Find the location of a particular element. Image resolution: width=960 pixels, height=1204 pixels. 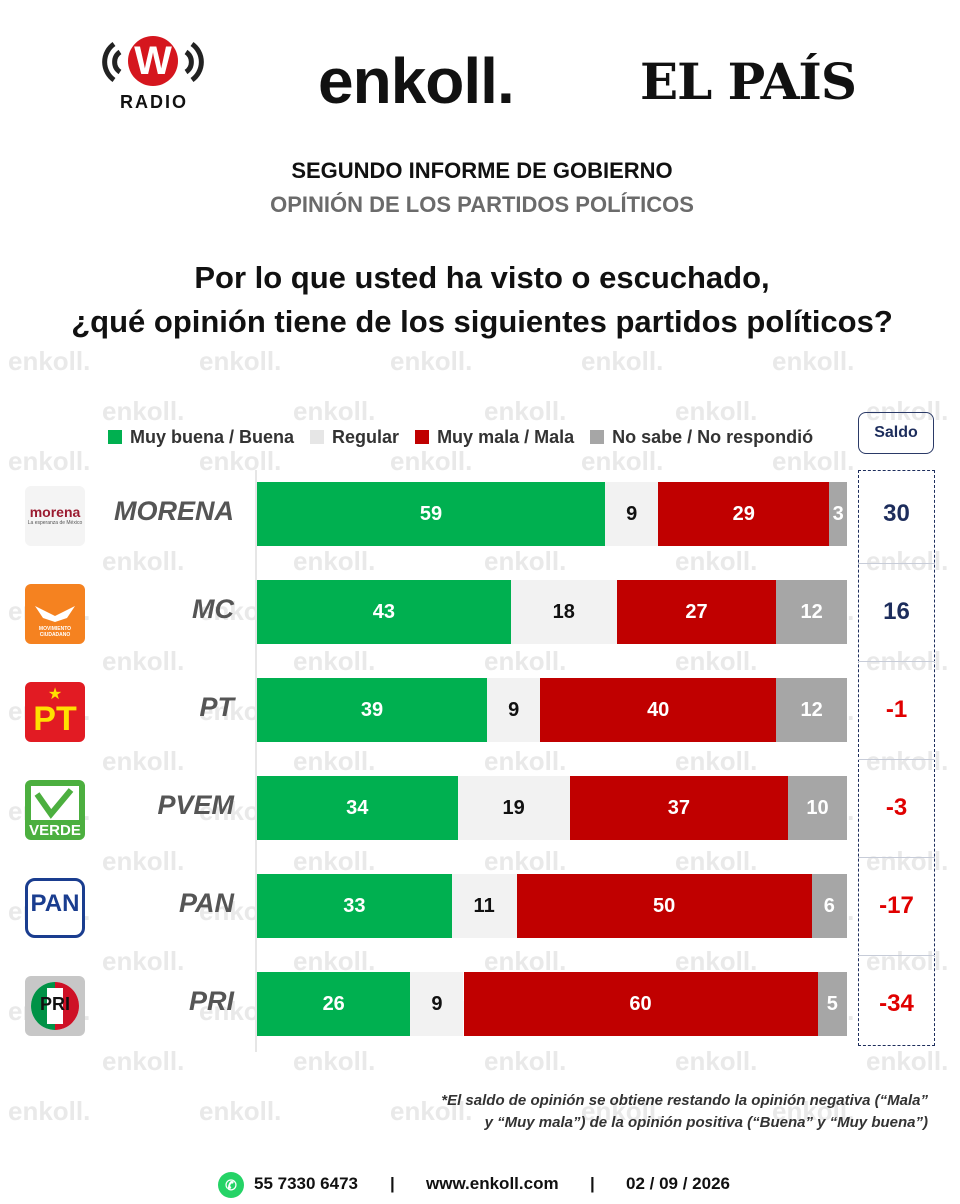

party-name-label: PVEM is located at coordinates (195, 805).